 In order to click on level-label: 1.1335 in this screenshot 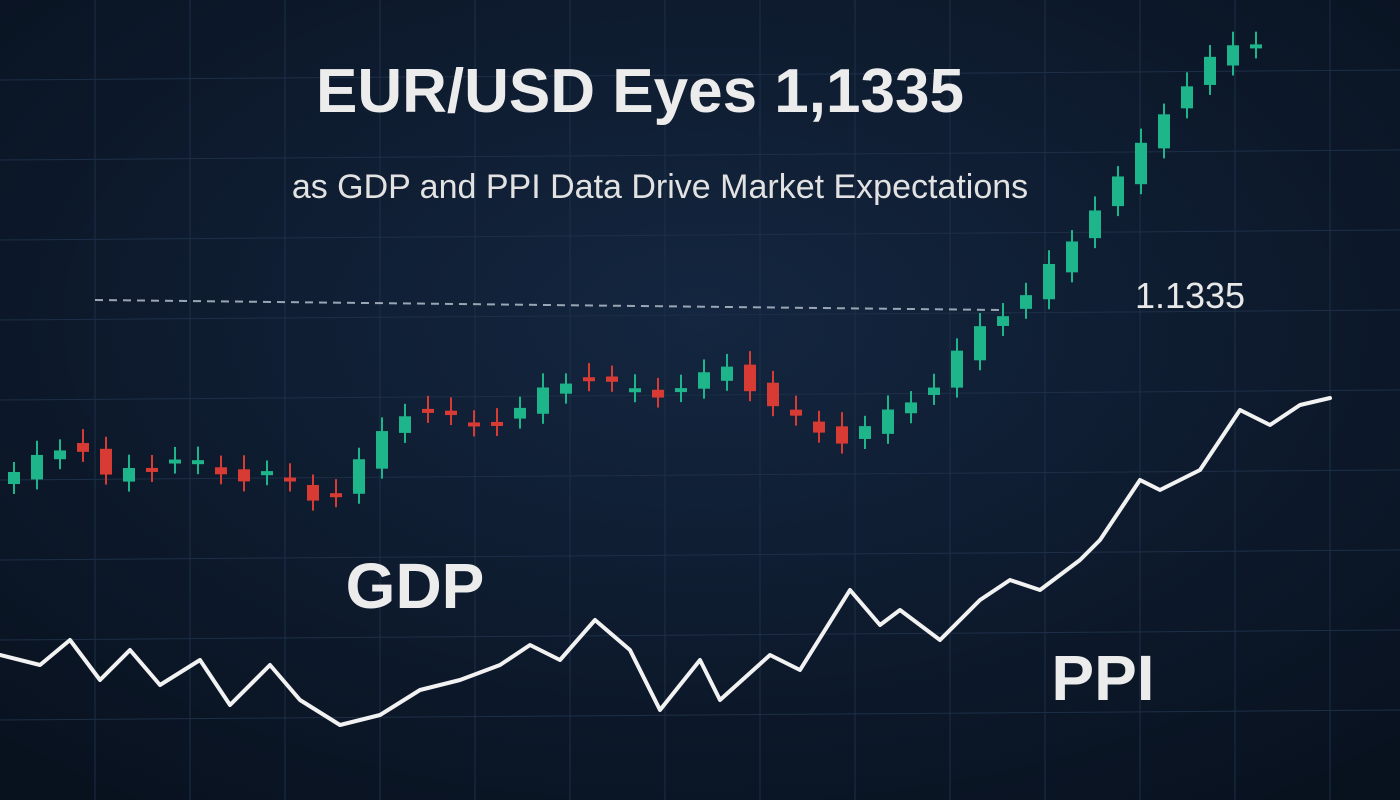, I will do `click(1190, 295)`.